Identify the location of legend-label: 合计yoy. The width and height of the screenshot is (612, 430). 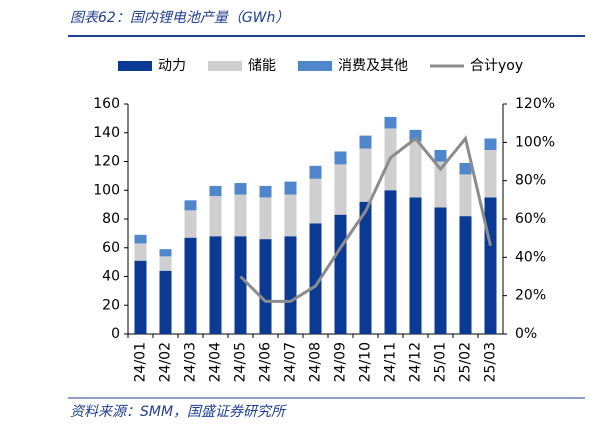
(496, 66).